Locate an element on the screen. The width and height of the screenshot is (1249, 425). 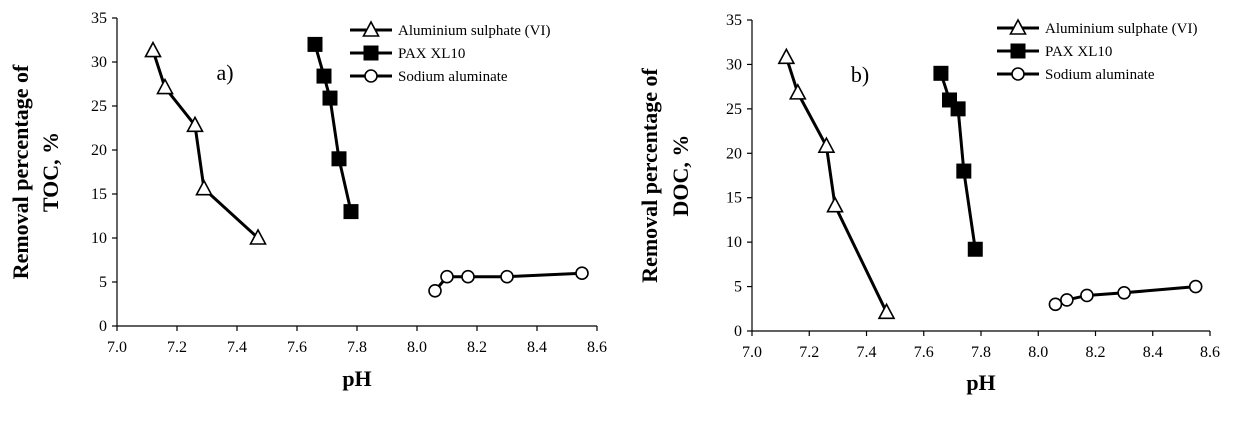
series-line is located at coordinates (205, 145).